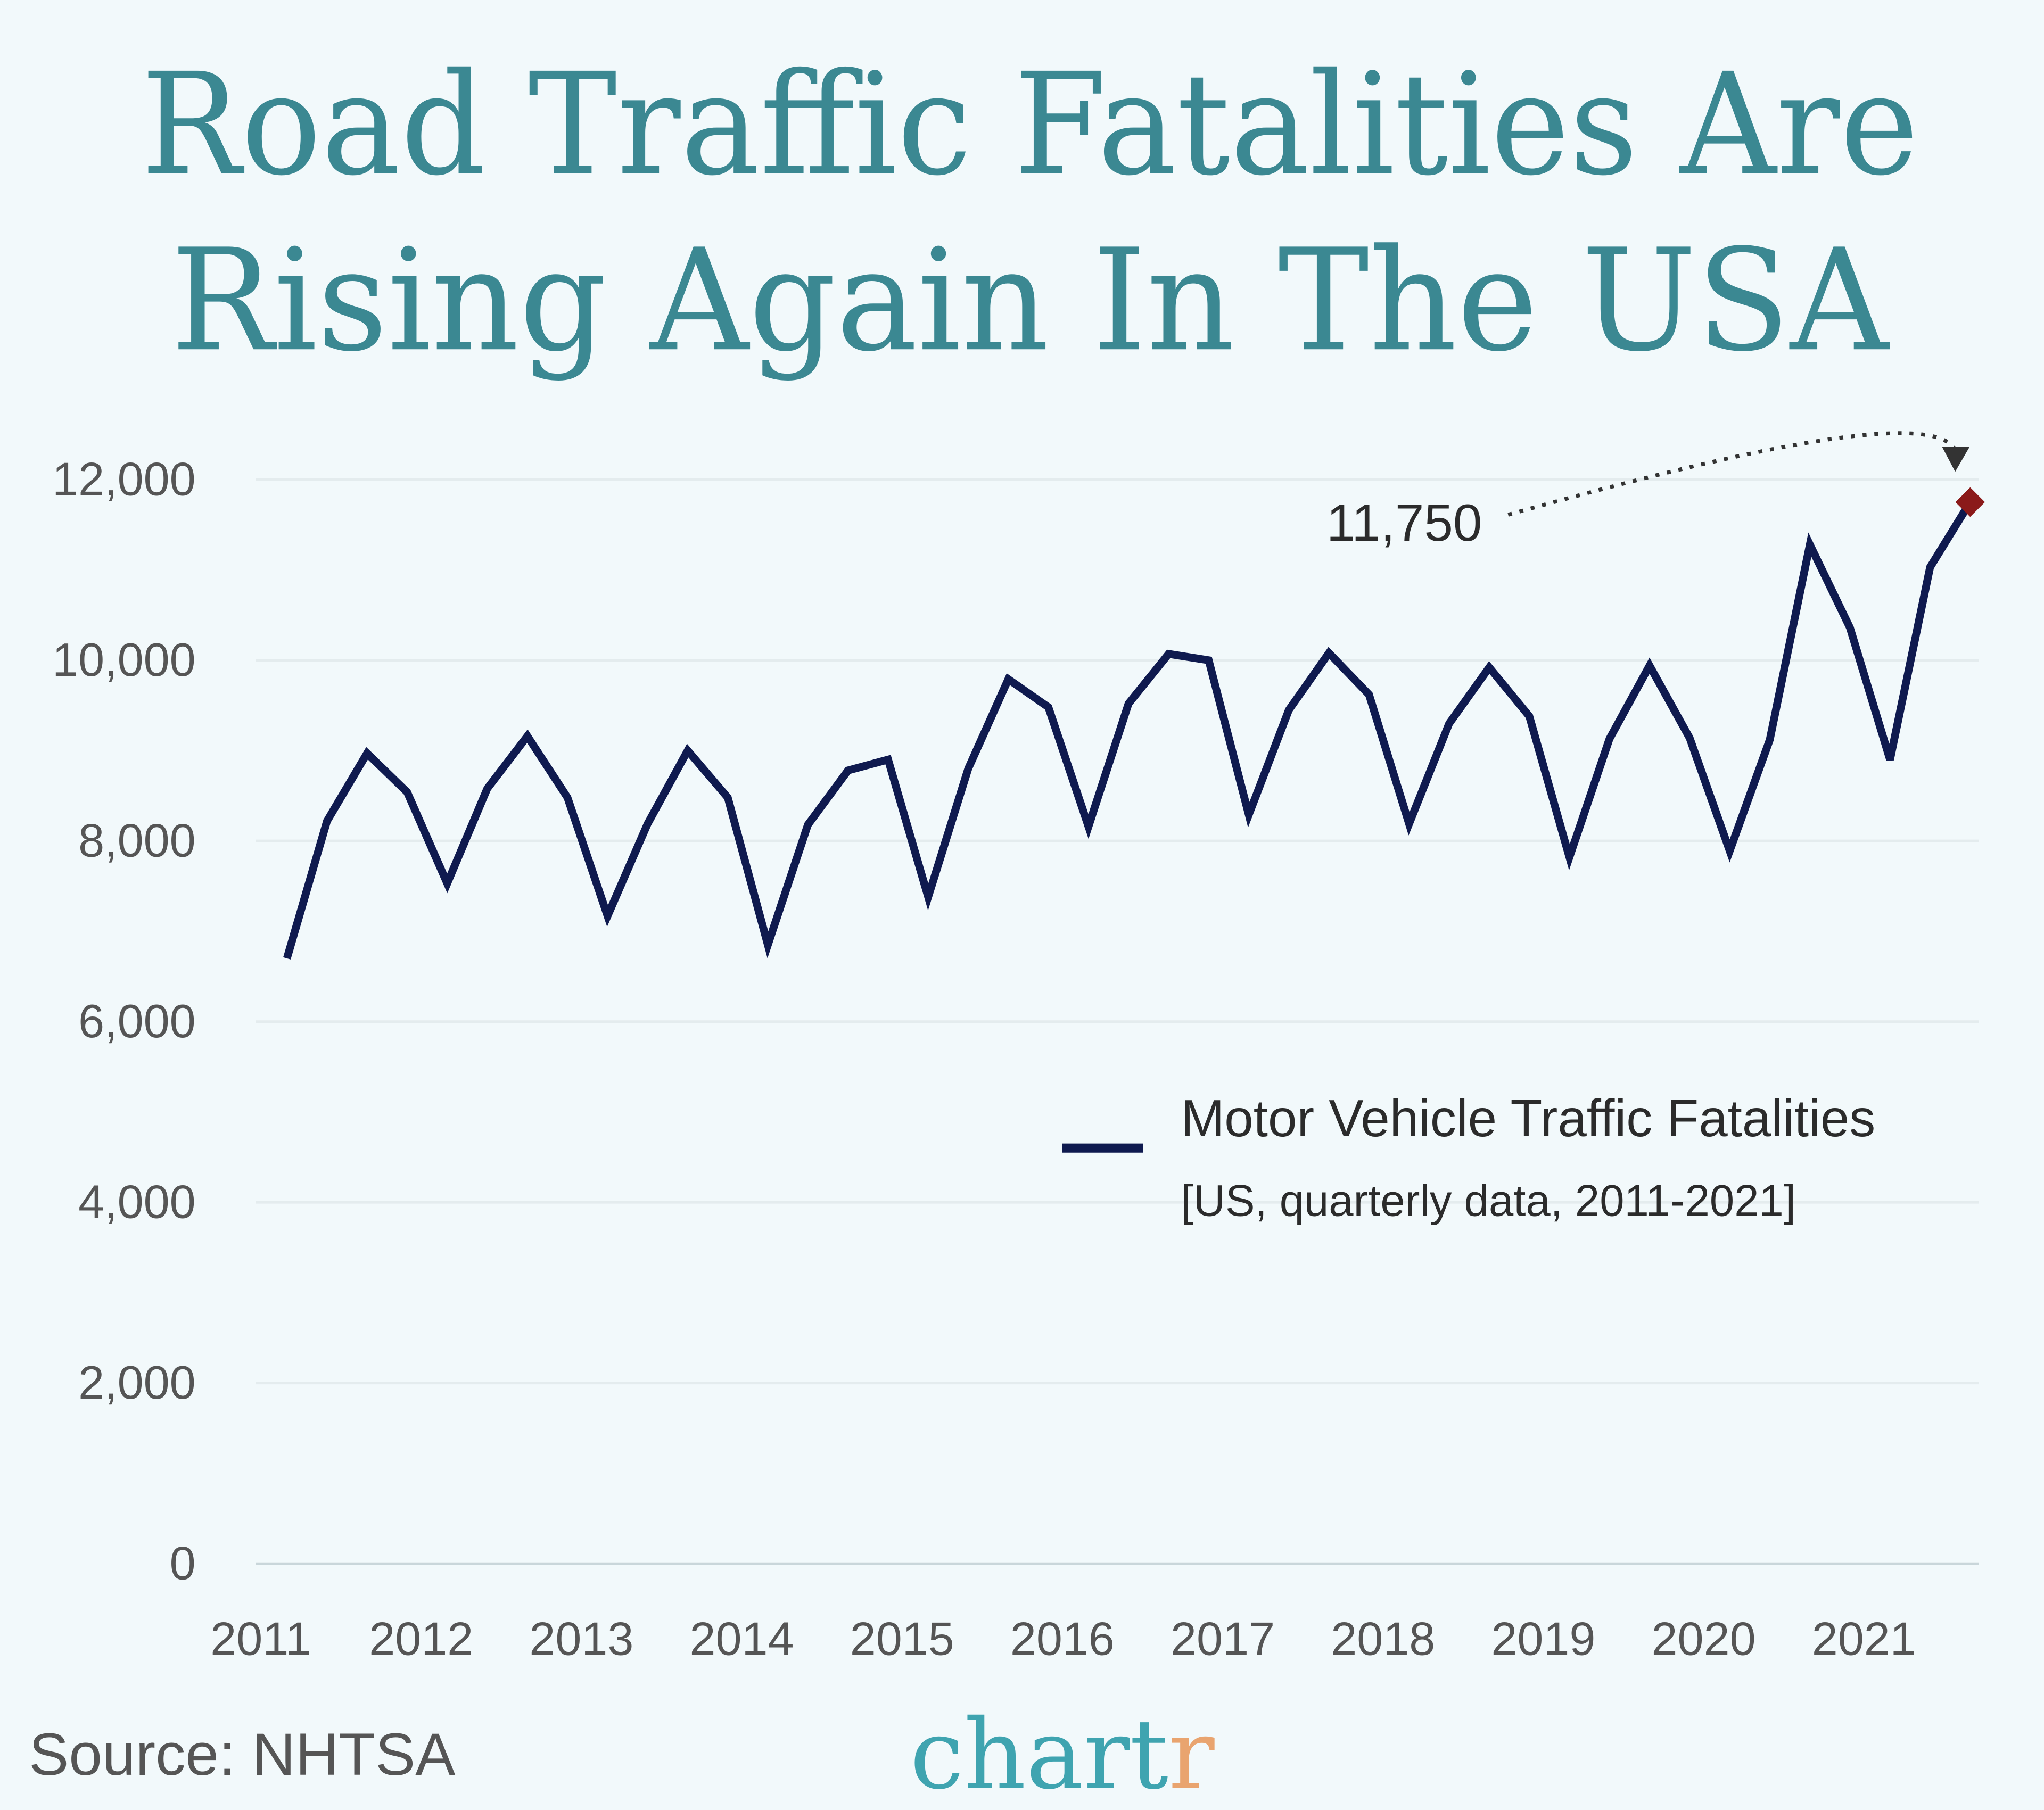  Describe the element at coordinates (137, 840) in the screenshot. I see `y-tick-label: 8,000` at that location.